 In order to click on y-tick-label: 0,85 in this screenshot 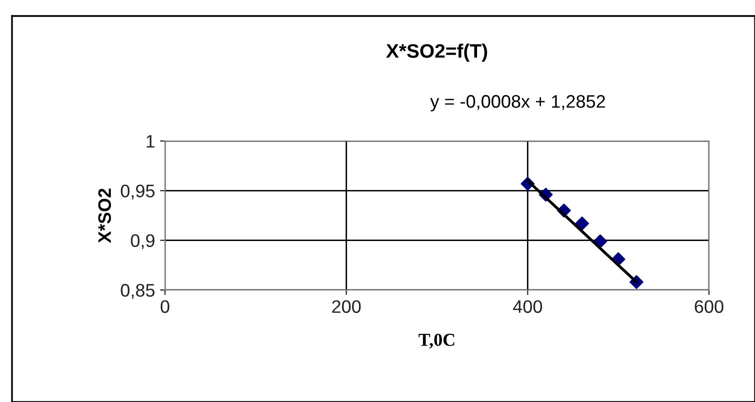, I will do `click(137, 291)`.